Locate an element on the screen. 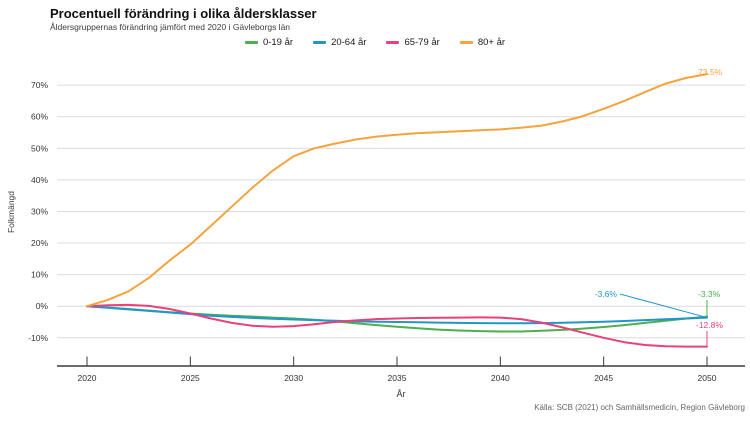  series-line-20-64 år is located at coordinates (397, 315).